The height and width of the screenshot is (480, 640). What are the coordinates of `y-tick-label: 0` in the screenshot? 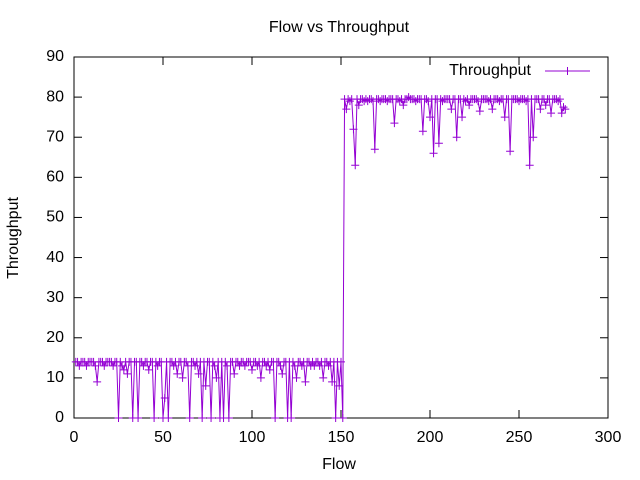 It's located at (59, 417).